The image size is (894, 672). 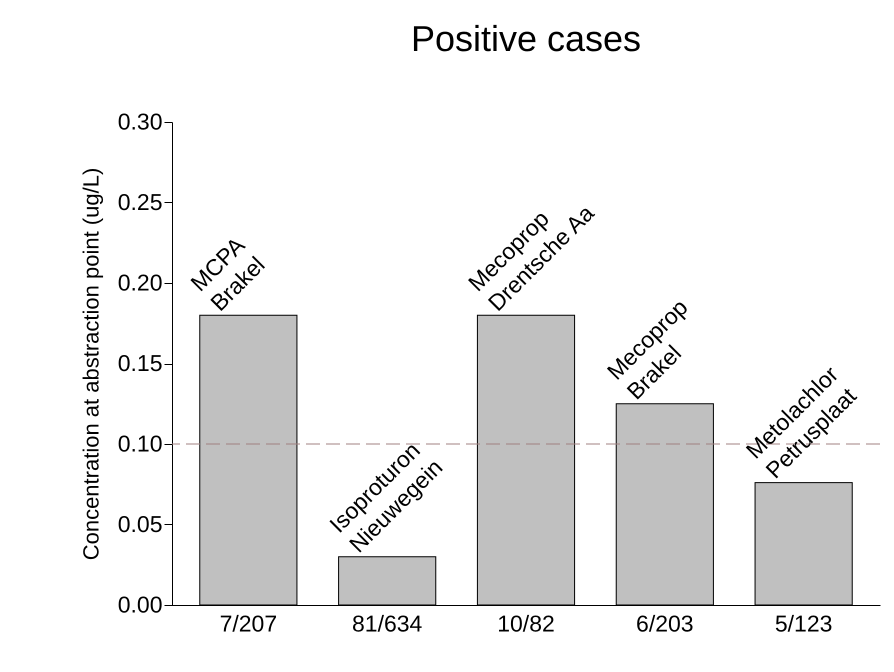 What do you see at coordinates (526, 623) in the screenshot?
I see `x-tick-label: 10/82` at bounding box center [526, 623].